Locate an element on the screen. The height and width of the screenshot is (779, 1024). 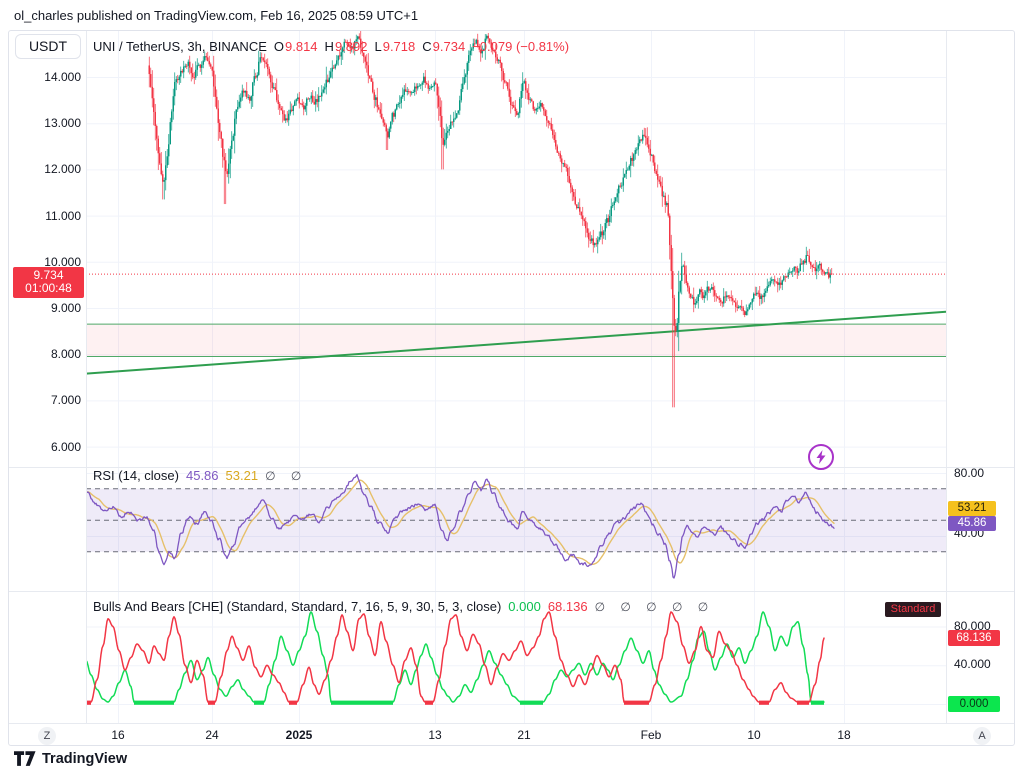
time-axis-separator is located at coordinates (511, 723).